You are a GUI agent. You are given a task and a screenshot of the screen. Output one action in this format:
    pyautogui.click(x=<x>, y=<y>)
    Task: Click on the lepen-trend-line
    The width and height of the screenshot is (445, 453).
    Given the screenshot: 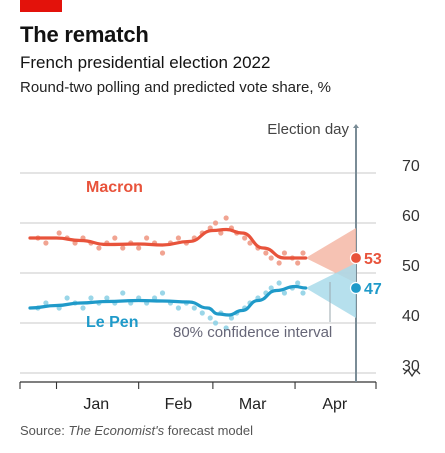 What is the action you would take?
    pyautogui.click(x=168, y=300)
    